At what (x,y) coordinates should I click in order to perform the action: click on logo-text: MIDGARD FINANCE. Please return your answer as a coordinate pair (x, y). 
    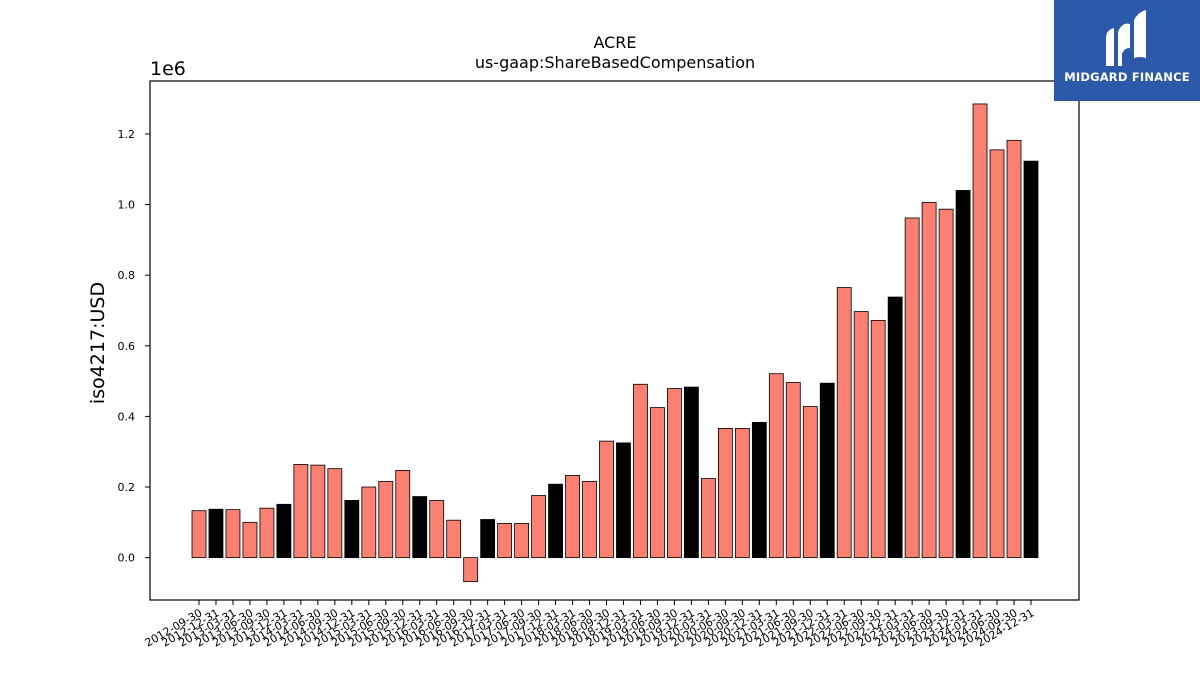
    Looking at the image, I should click on (1127, 77).